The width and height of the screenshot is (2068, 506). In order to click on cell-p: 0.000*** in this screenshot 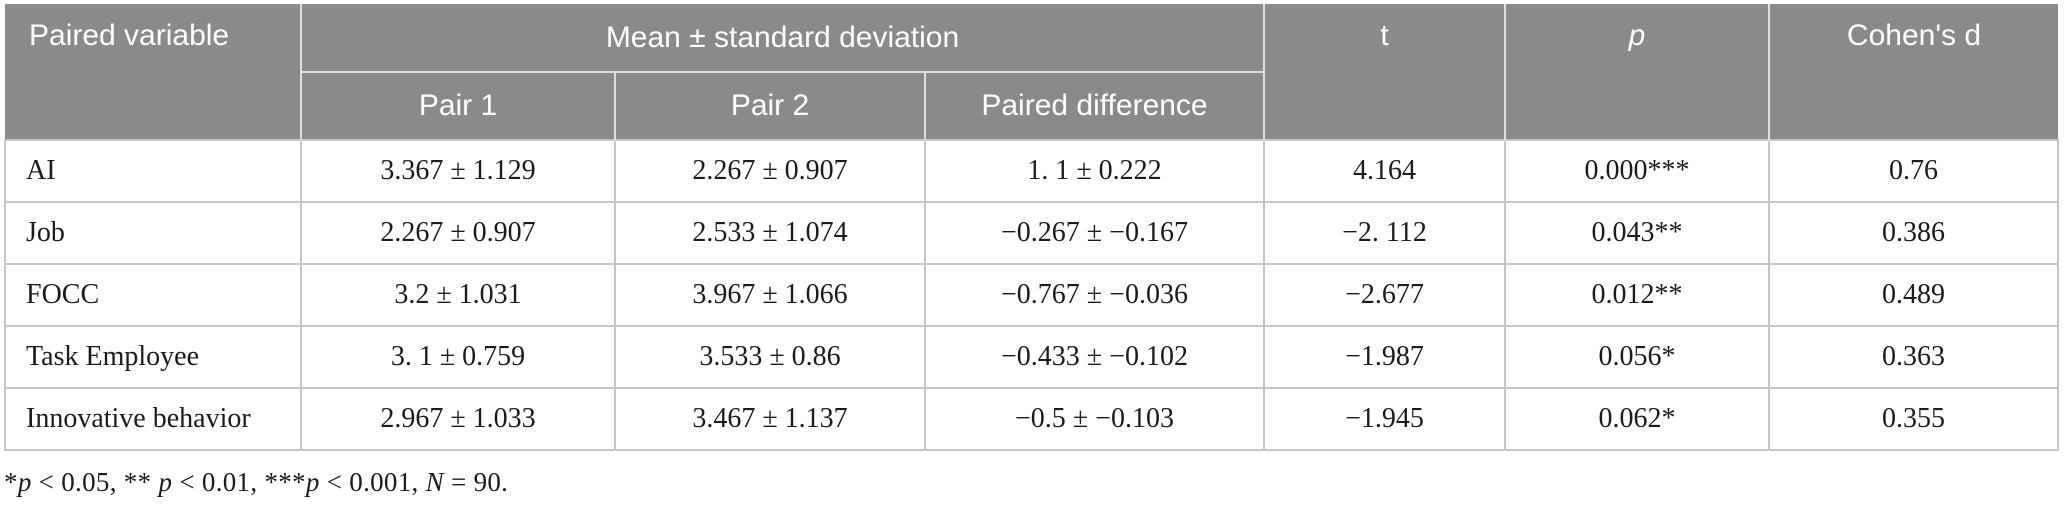, I will do `click(1637, 171)`.